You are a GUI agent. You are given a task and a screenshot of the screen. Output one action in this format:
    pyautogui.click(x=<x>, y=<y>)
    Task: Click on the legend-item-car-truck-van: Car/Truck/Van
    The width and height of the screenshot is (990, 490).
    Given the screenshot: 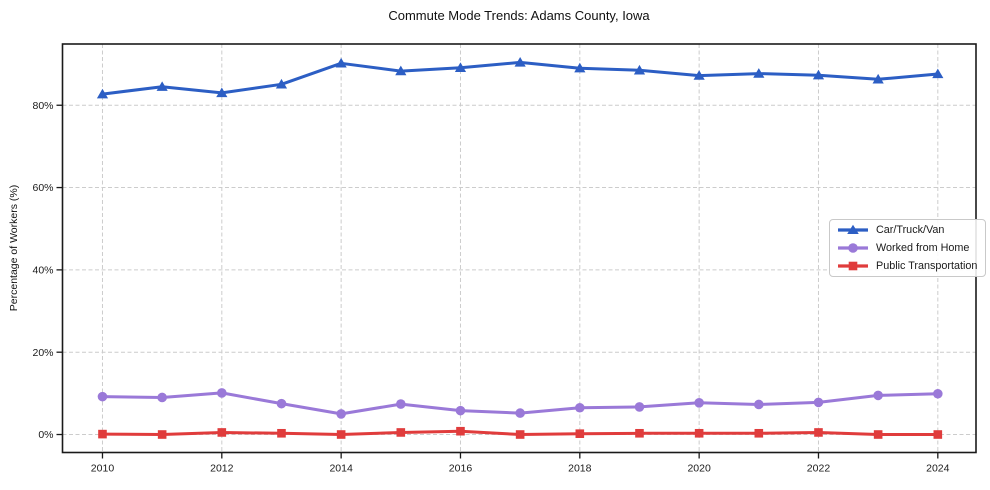 What is the action you would take?
    pyautogui.click(x=906, y=230)
    